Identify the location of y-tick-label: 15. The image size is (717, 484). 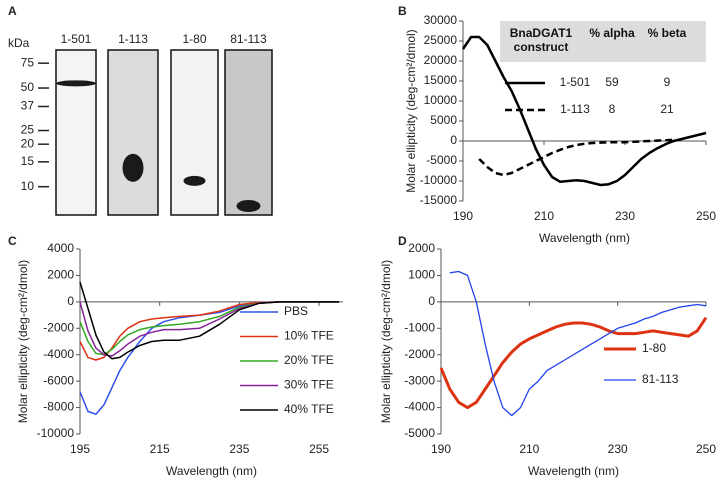
(28, 161).